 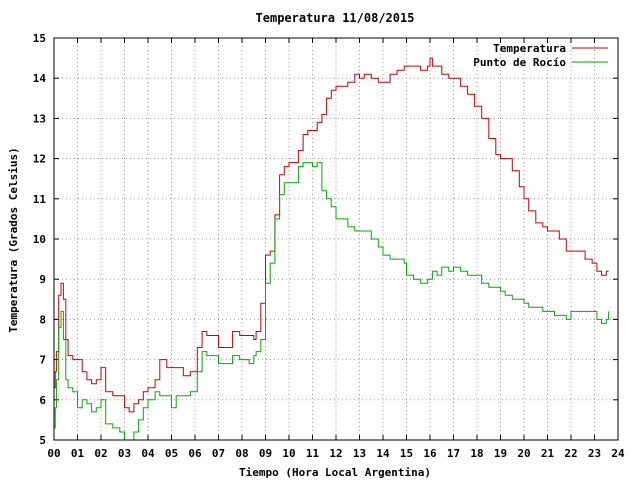 I want to click on x-tick-label: 16, so click(x=430, y=453).